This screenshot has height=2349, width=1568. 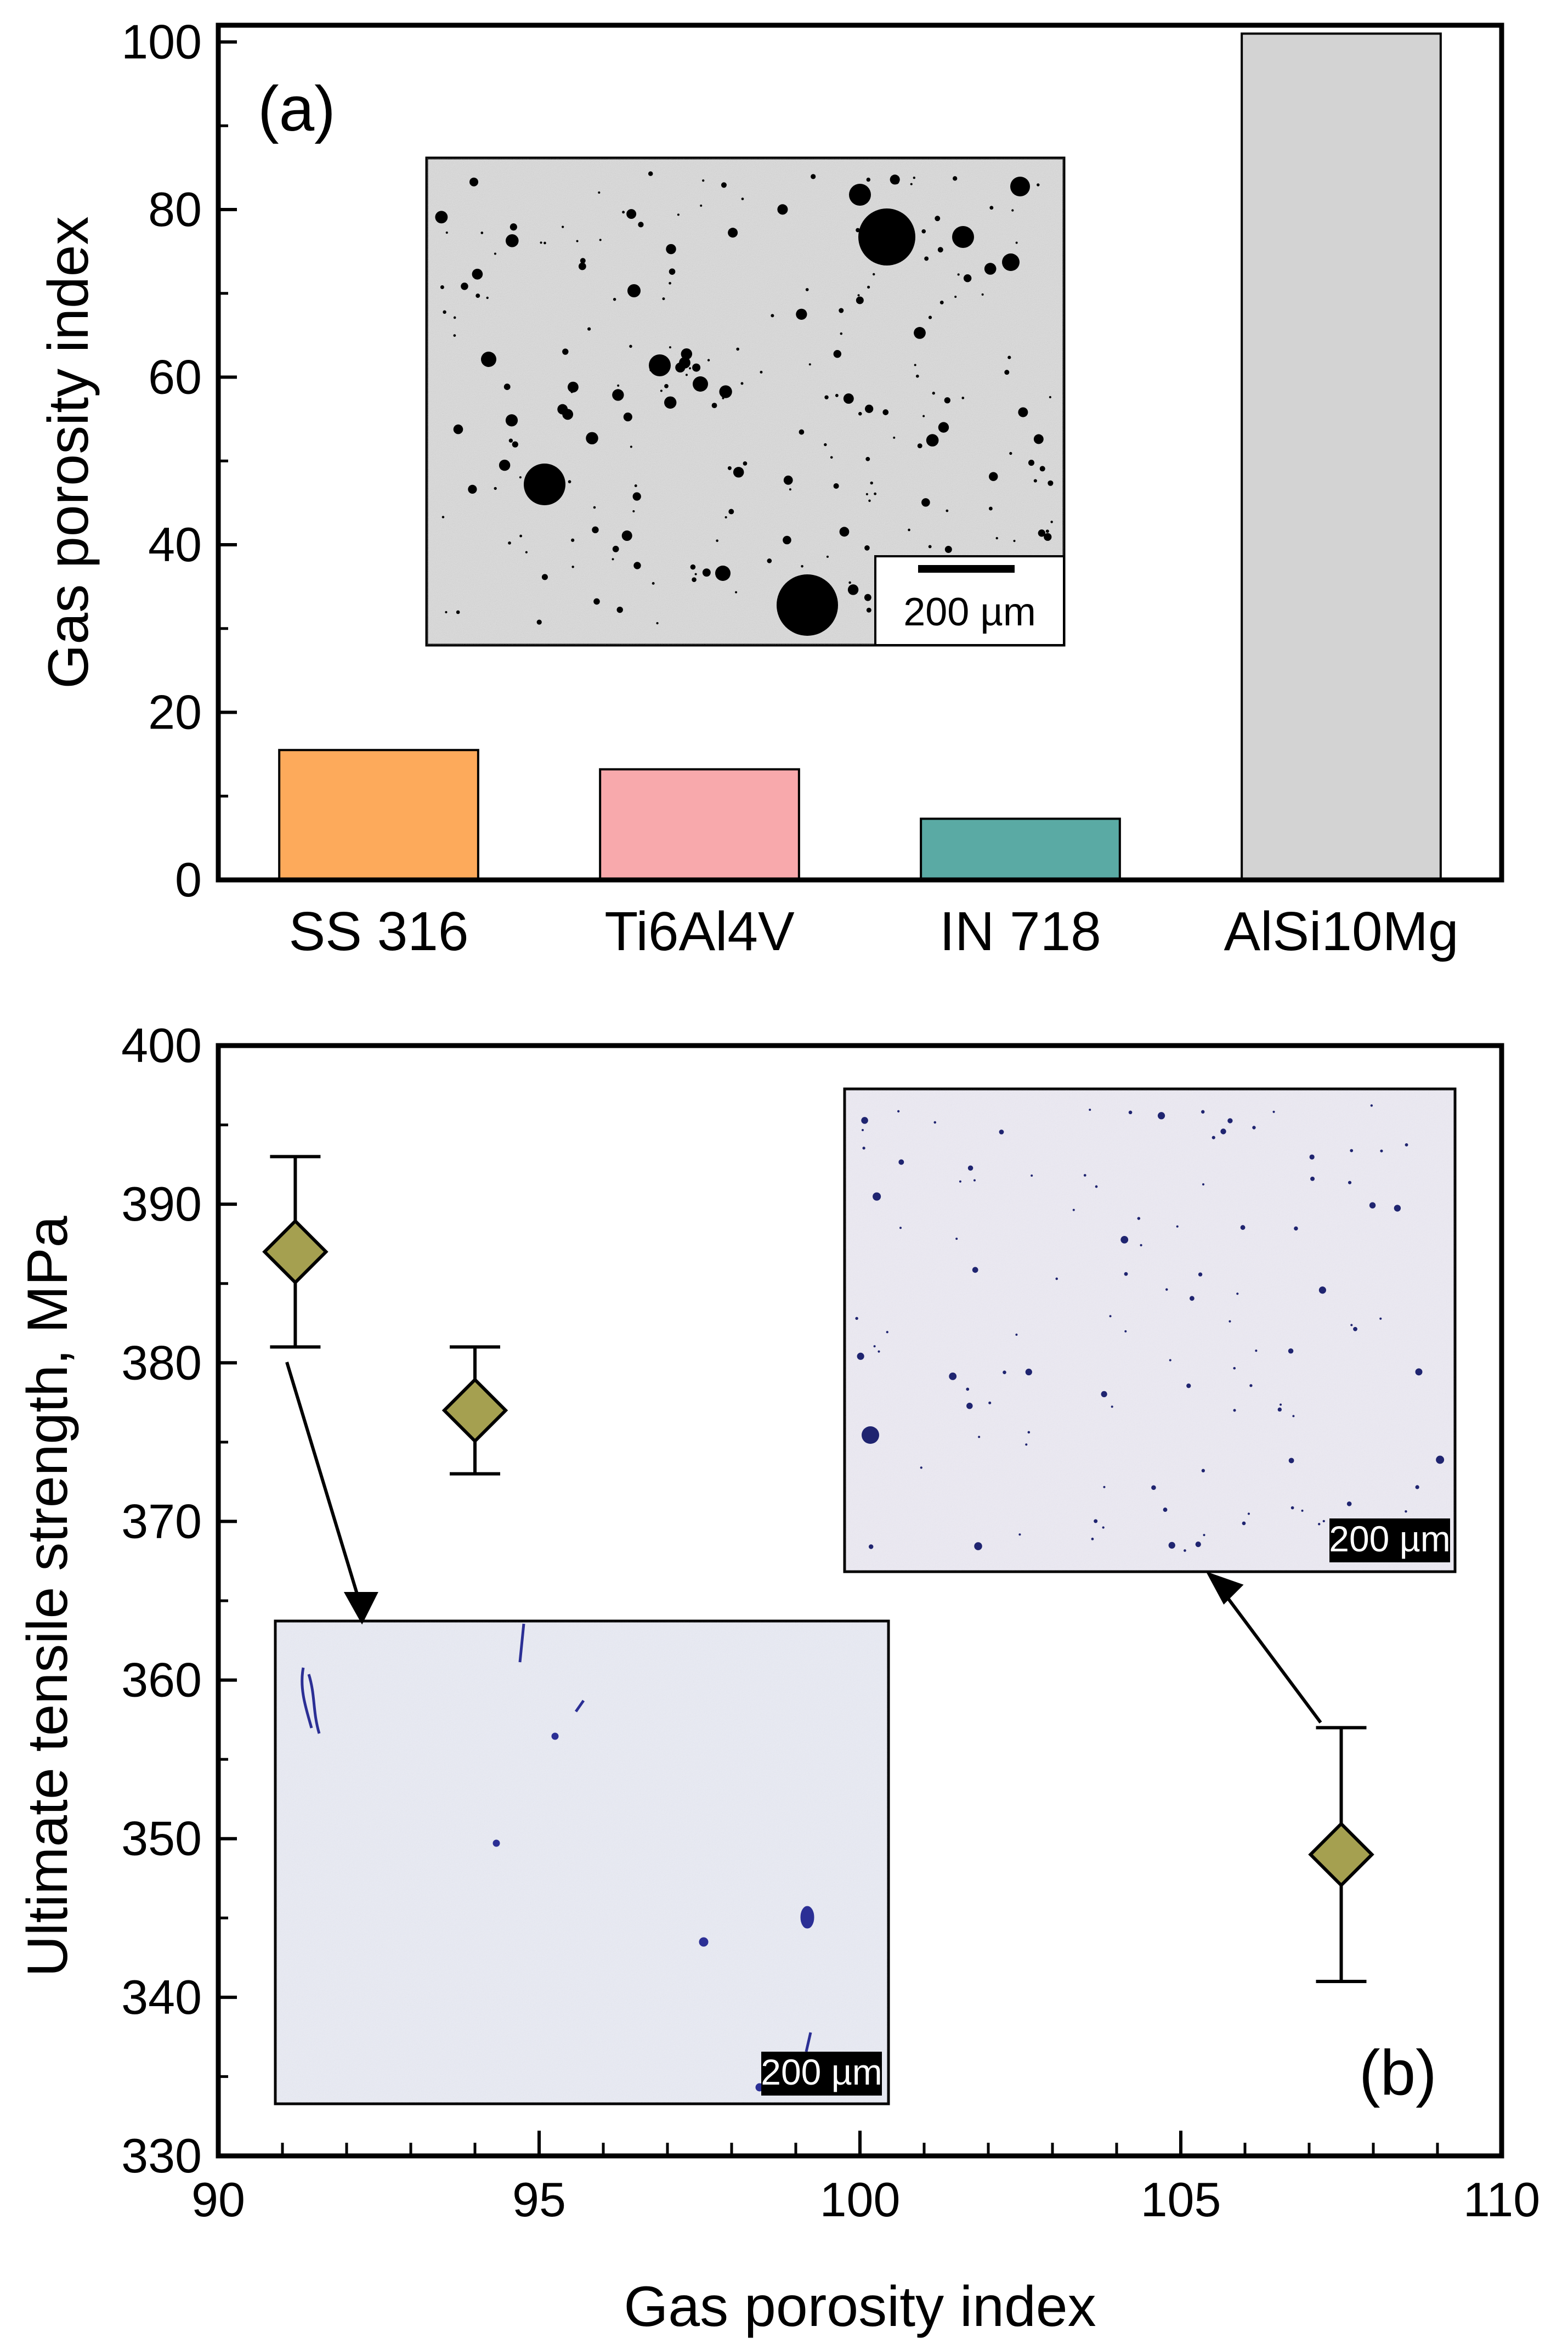 What do you see at coordinates (860, 2307) in the screenshot?
I see `x-axis-title-b: Gas porosity index` at bounding box center [860, 2307].